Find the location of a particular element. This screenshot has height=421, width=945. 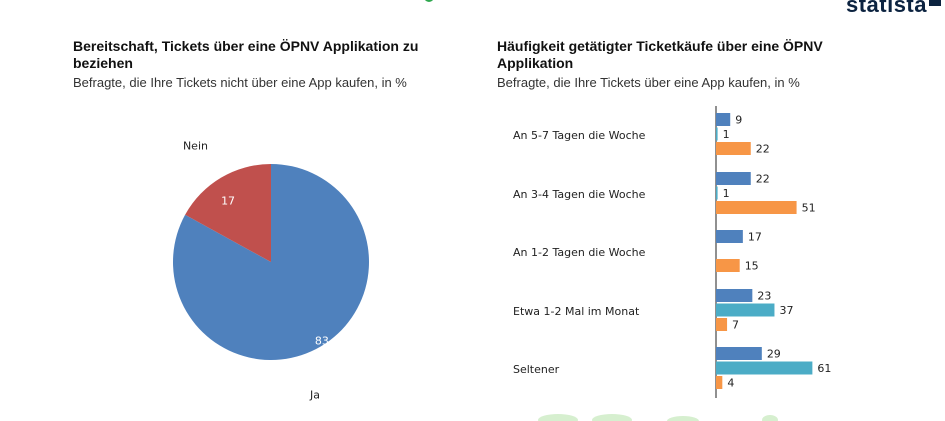

category-label: Seltener is located at coordinates (536, 369).